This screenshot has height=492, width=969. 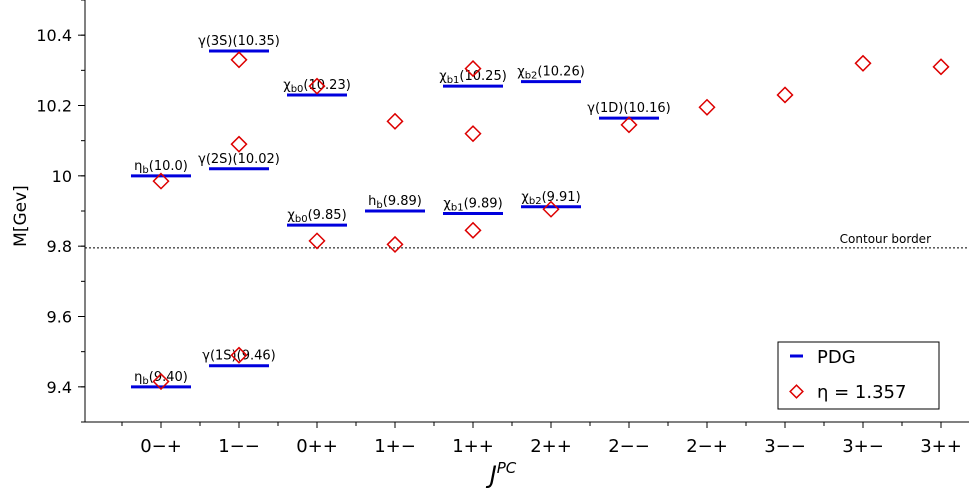 What do you see at coordinates (21, 216) in the screenshot?
I see `y-axis-title: M[Gev]` at bounding box center [21, 216].